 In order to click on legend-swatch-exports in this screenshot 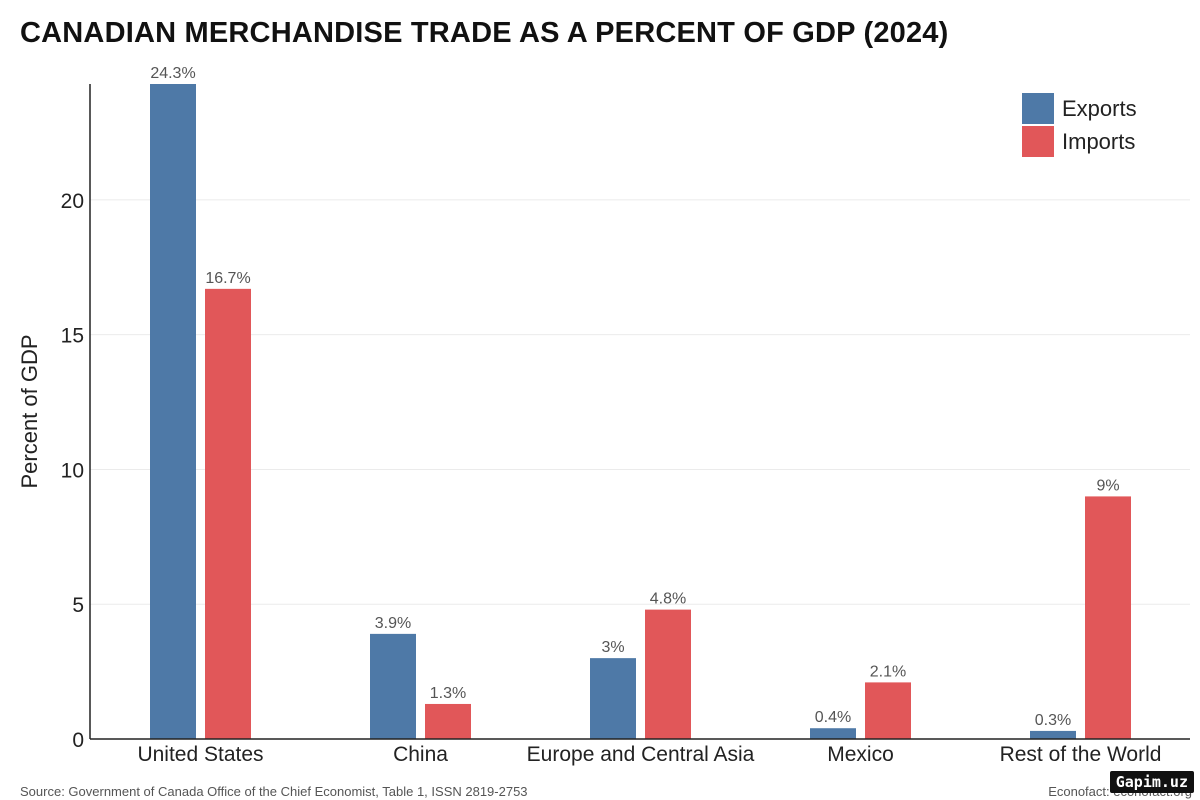, I will do `click(1038, 108)`.